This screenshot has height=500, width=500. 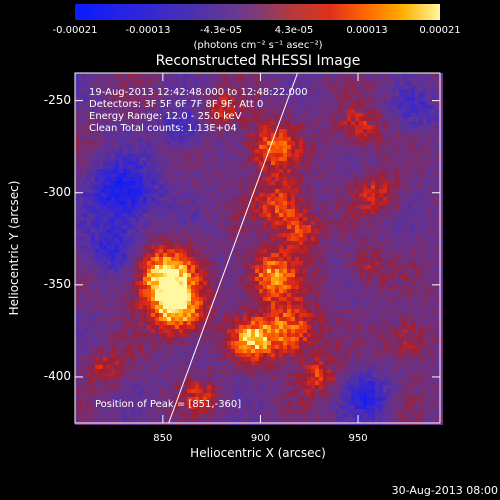 What do you see at coordinates (165, 311) in the screenshot?
I see `heatmap-cell-1995` at bounding box center [165, 311].